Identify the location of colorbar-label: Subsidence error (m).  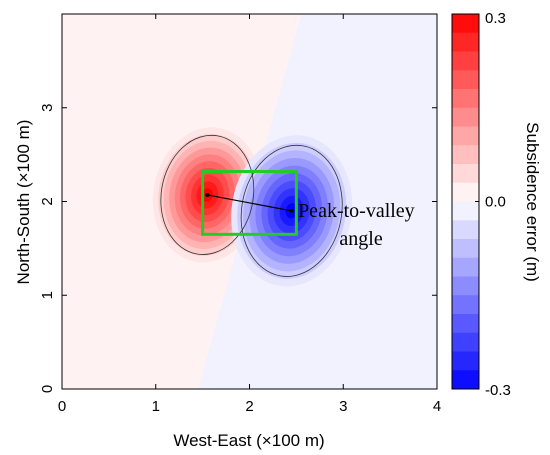
(532, 202).